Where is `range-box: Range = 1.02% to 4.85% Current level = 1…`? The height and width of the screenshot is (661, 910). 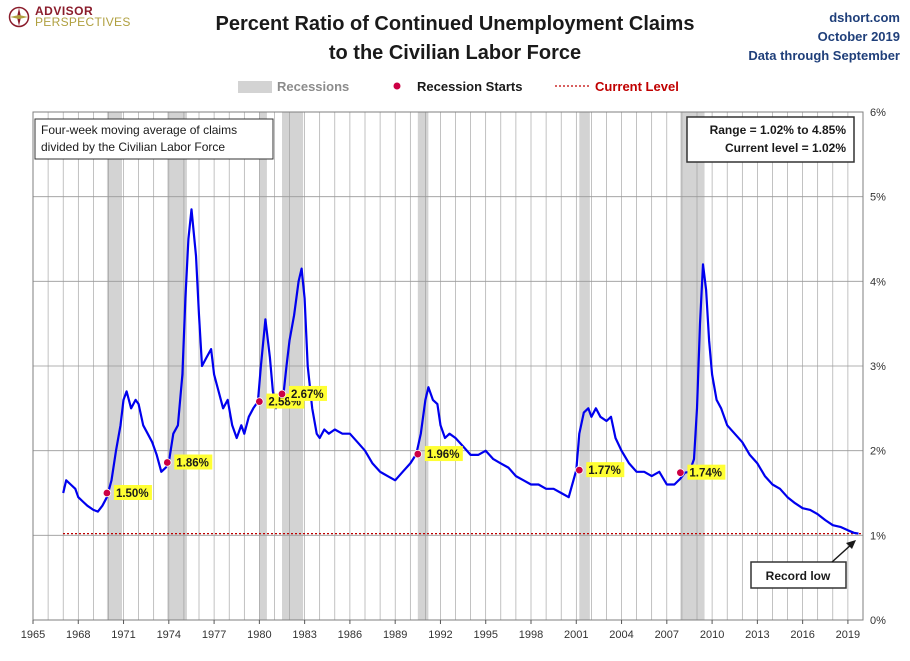
range-box: Range = 1.02% to 4.85% Current level = 1… is located at coordinates (770, 139).